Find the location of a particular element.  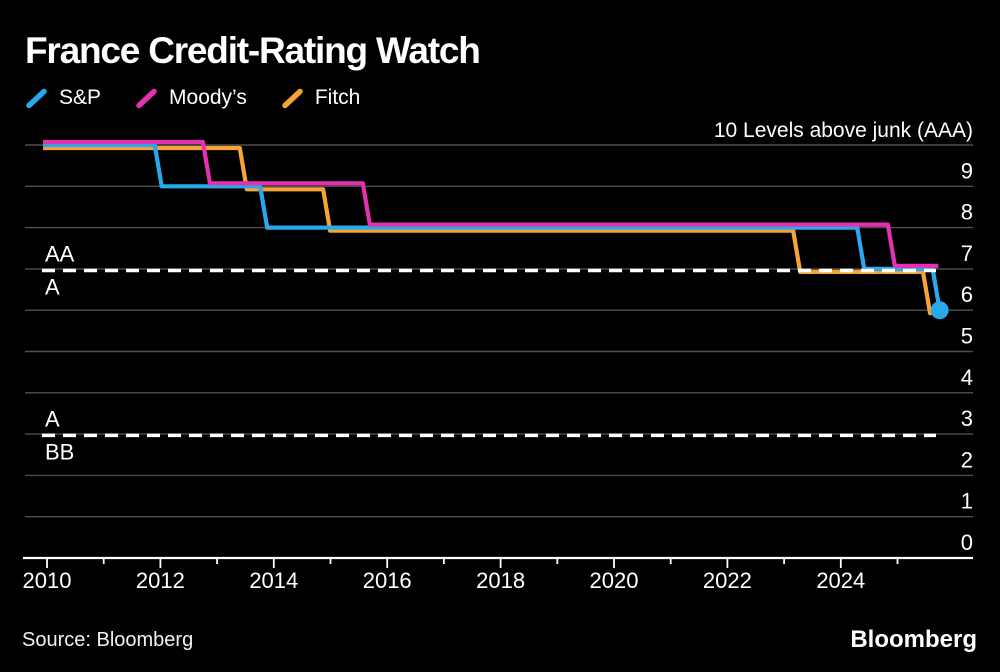

x-axis-label-2022: 2022 is located at coordinates (727, 580).